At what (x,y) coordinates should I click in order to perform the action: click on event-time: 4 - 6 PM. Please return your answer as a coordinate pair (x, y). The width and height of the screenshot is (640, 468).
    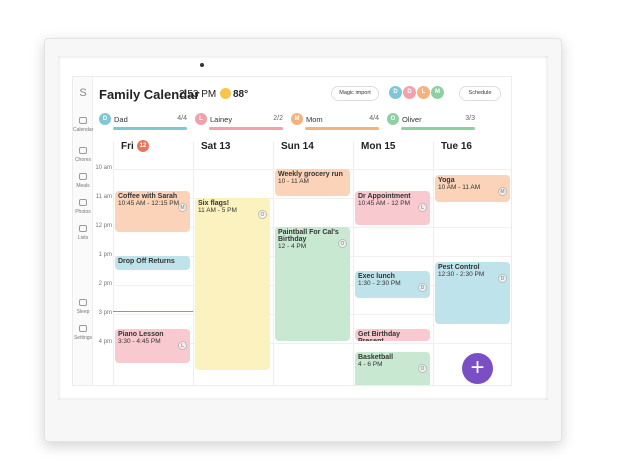
    Looking at the image, I should click on (370, 364).